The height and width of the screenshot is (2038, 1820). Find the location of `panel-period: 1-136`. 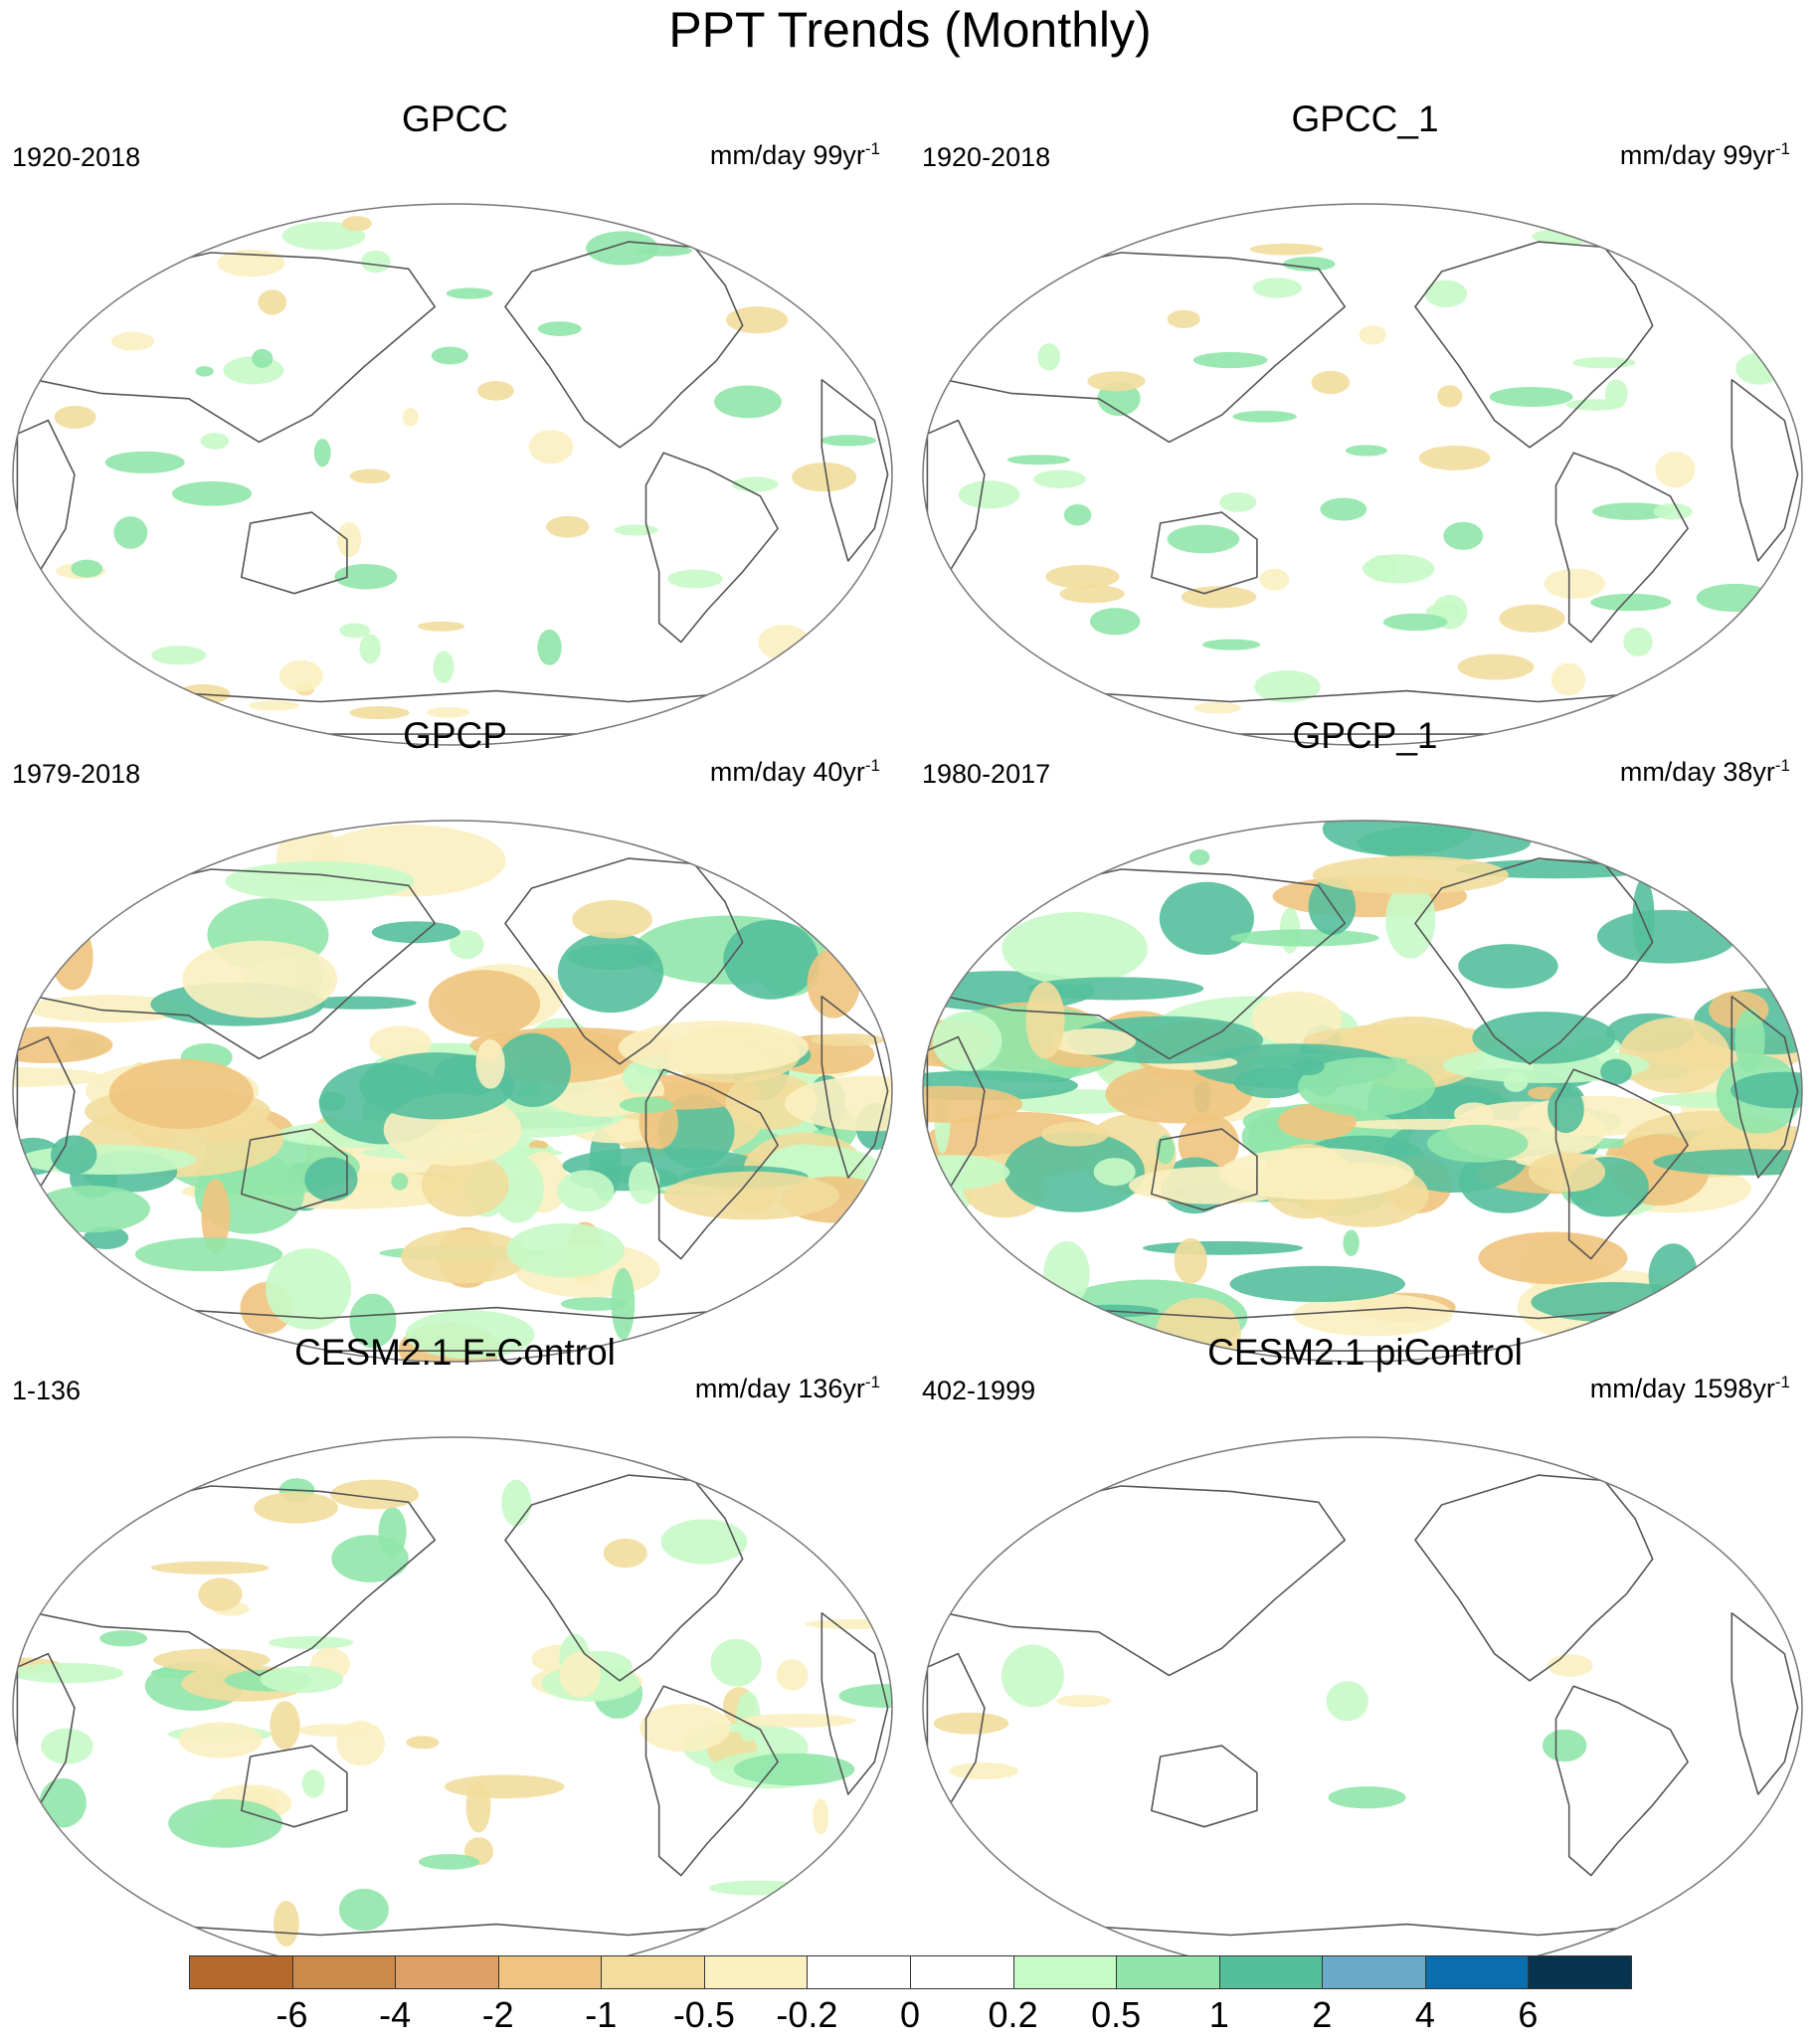

panel-period: 1-136 is located at coordinates (47, 1390).